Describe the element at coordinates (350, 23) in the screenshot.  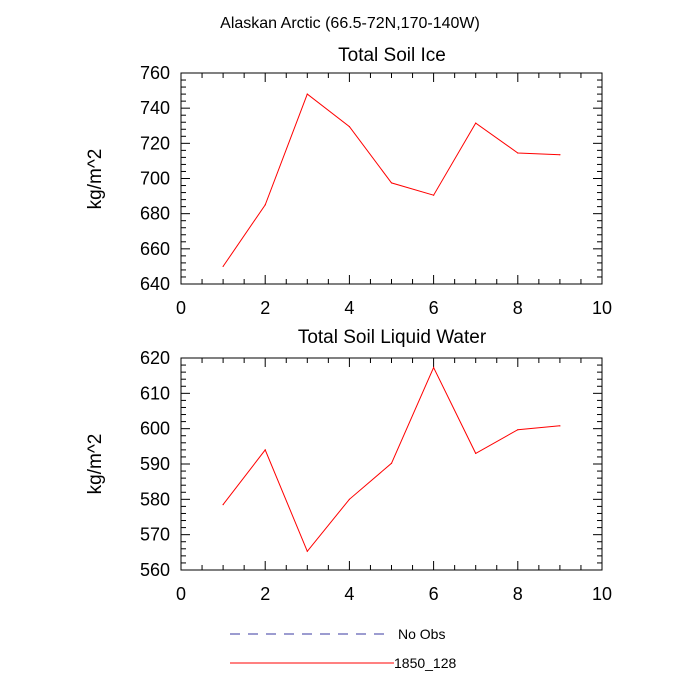
I see `figure-title: Alaskan Arctic (66.5-72N,170-140W)` at that location.